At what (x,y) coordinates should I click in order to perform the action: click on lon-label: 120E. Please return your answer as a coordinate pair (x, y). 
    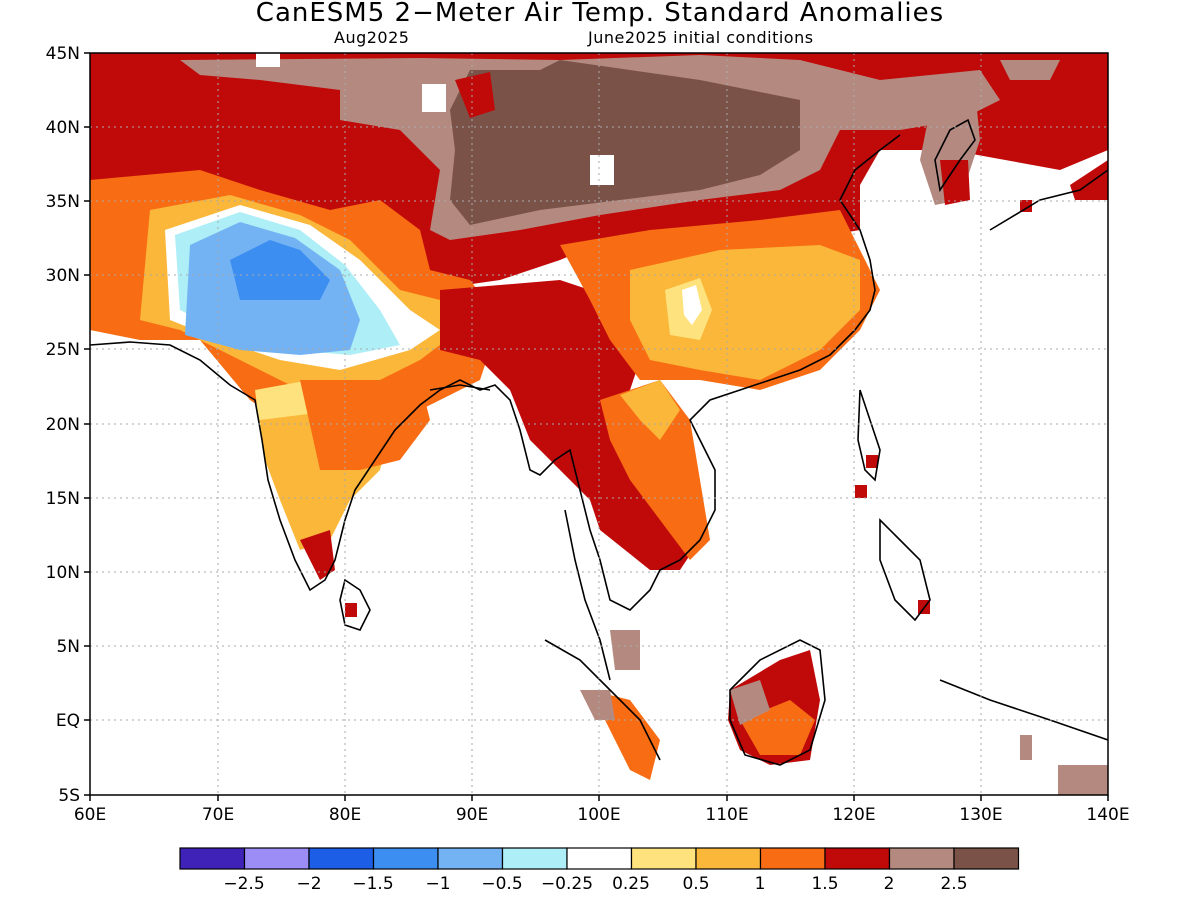
    Looking at the image, I should click on (853, 815).